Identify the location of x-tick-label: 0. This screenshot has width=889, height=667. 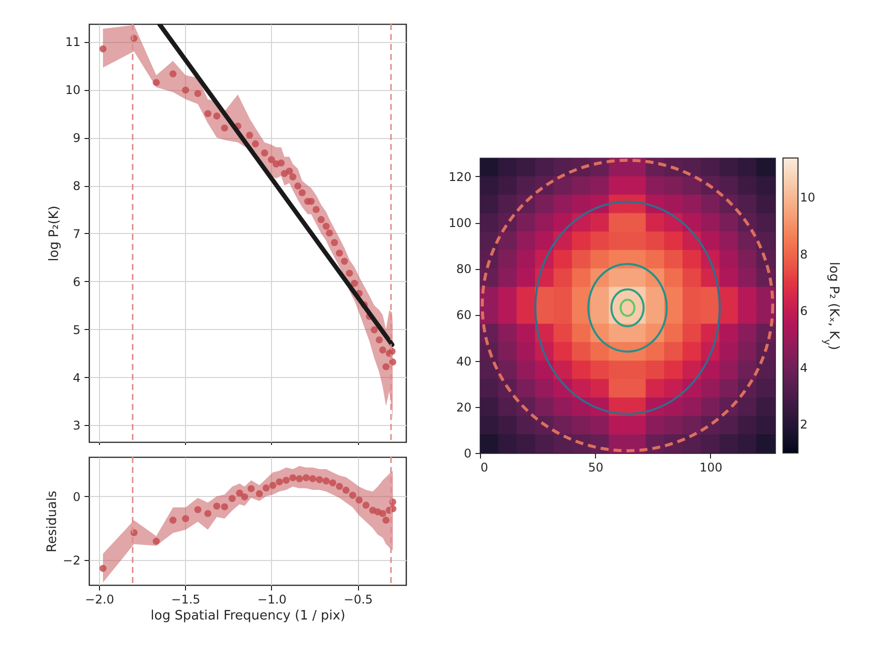
(484, 467).